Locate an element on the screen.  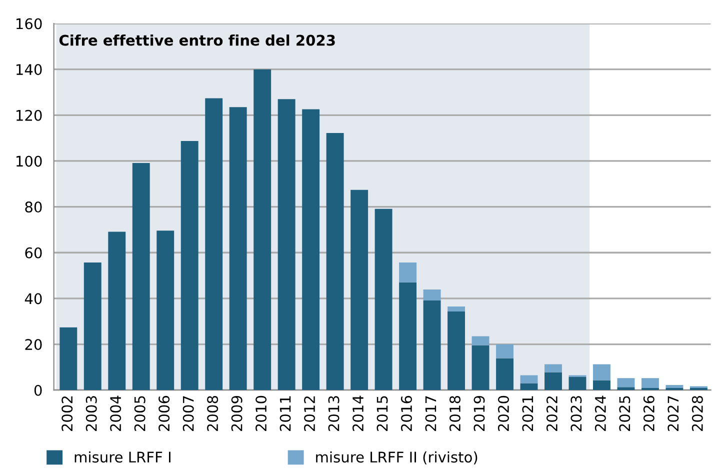
y-tick-label: 60 is located at coordinates (33, 252).